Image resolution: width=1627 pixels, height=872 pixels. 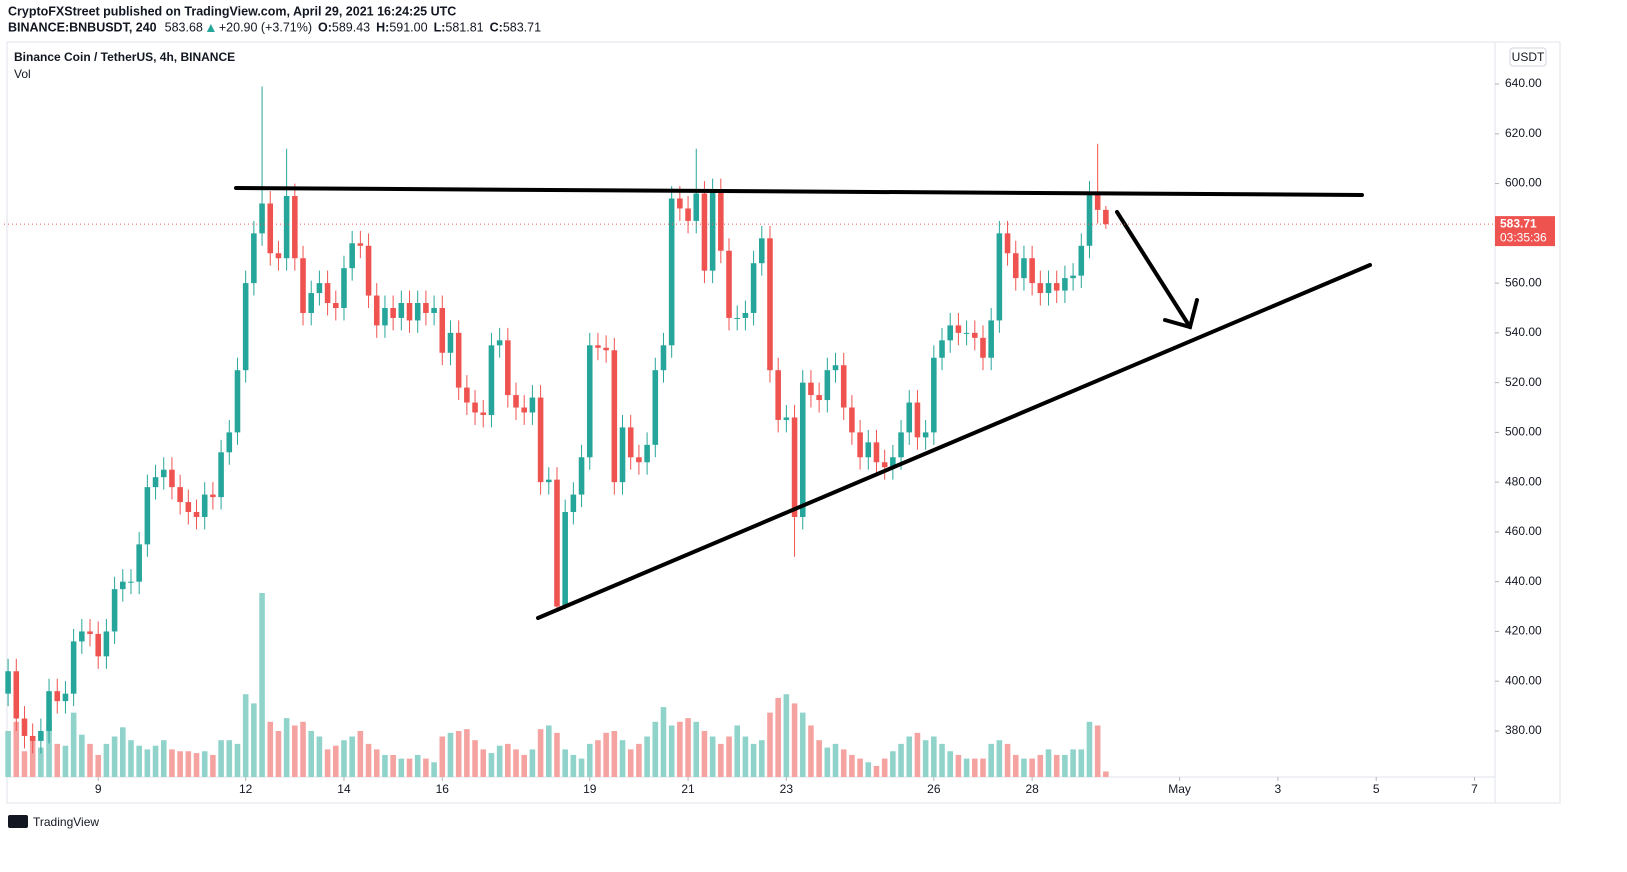 What do you see at coordinates (1181, 314) in the screenshot?
I see `arrow-head` at bounding box center [1181, 314].